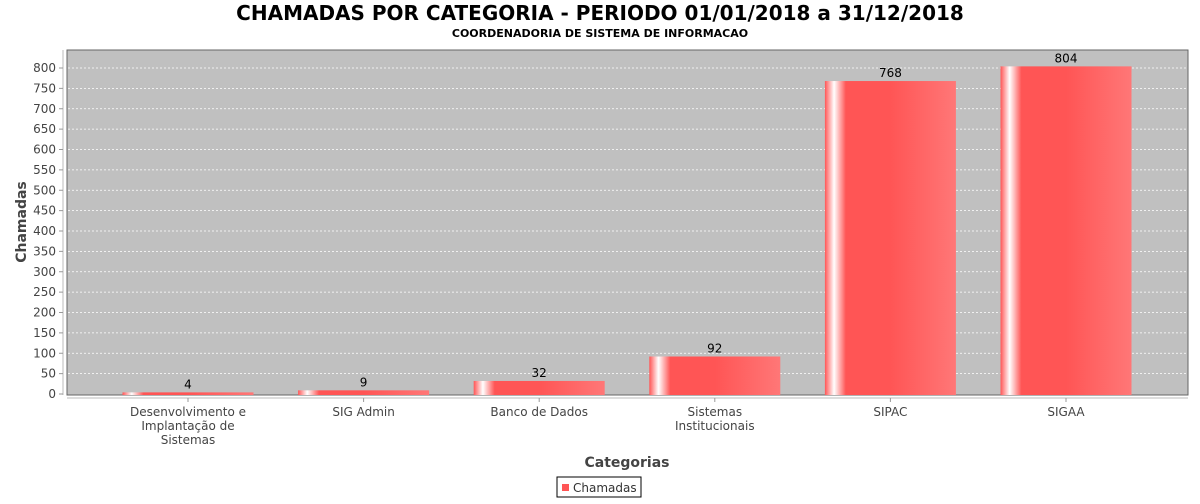 This screenshot has height=504, width=1200. Describe the element at coordinates (52, 394) in the screenshot. I see `y-tick-label: 0` at that location.